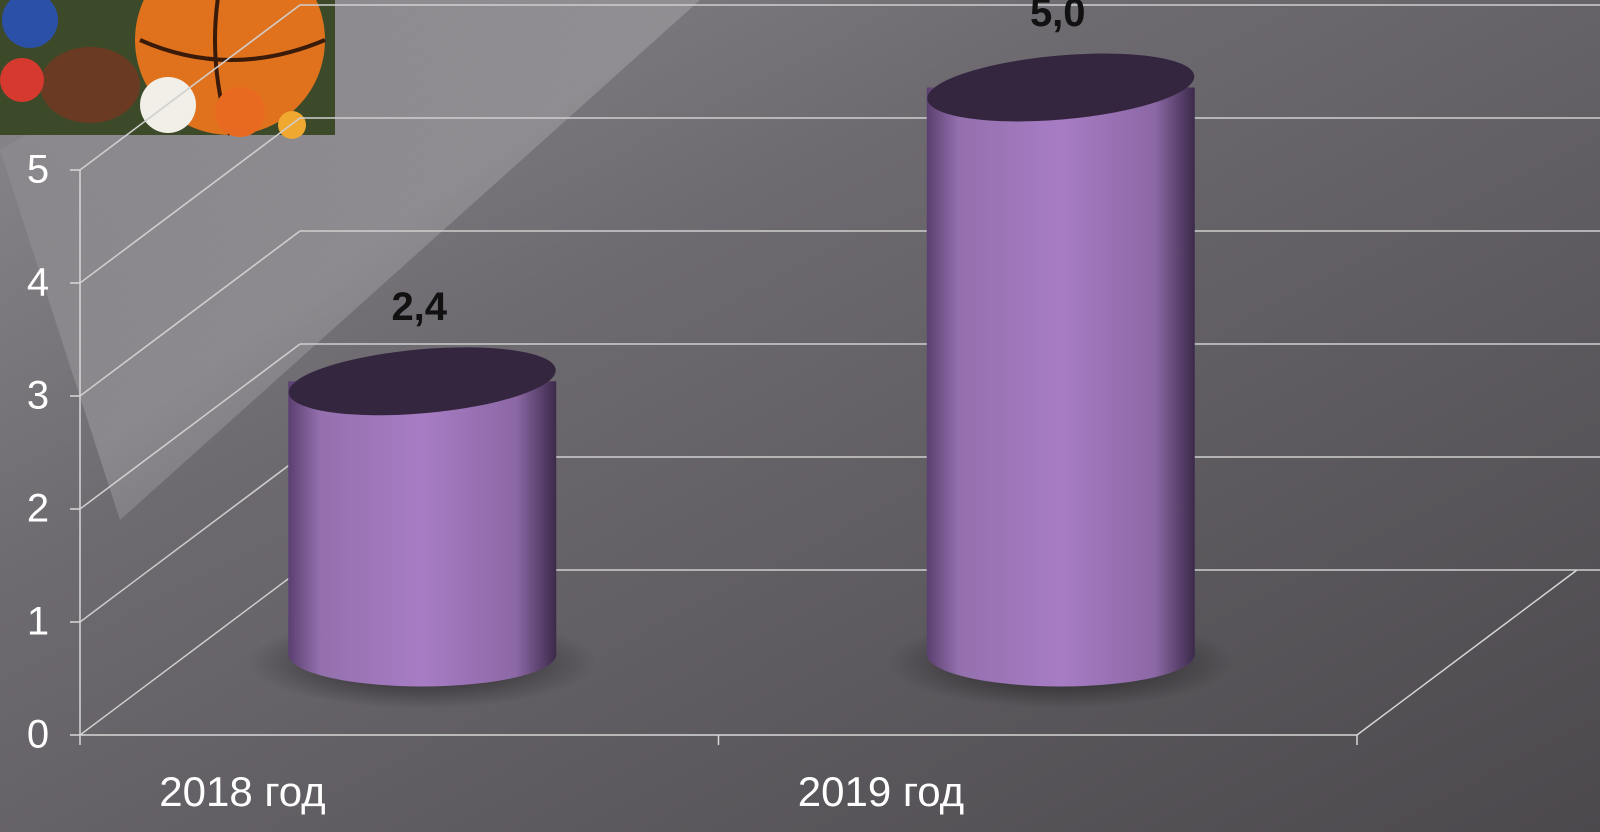  Describe the element at coordinates (242, 791) in the screenshot. I see `x-tick-label: 2018 год` at that location.